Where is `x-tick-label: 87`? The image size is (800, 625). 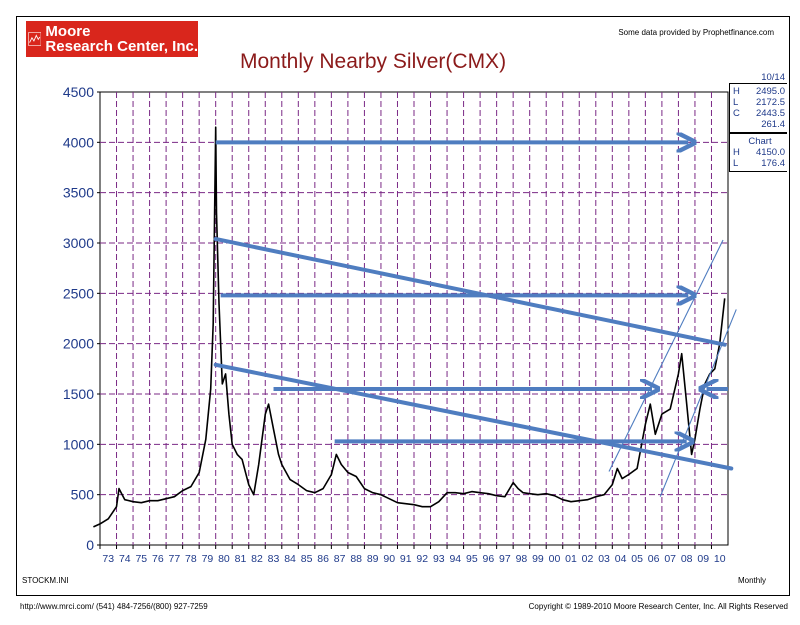 x-tick-label: 87 is located at coordinates (340, 559).